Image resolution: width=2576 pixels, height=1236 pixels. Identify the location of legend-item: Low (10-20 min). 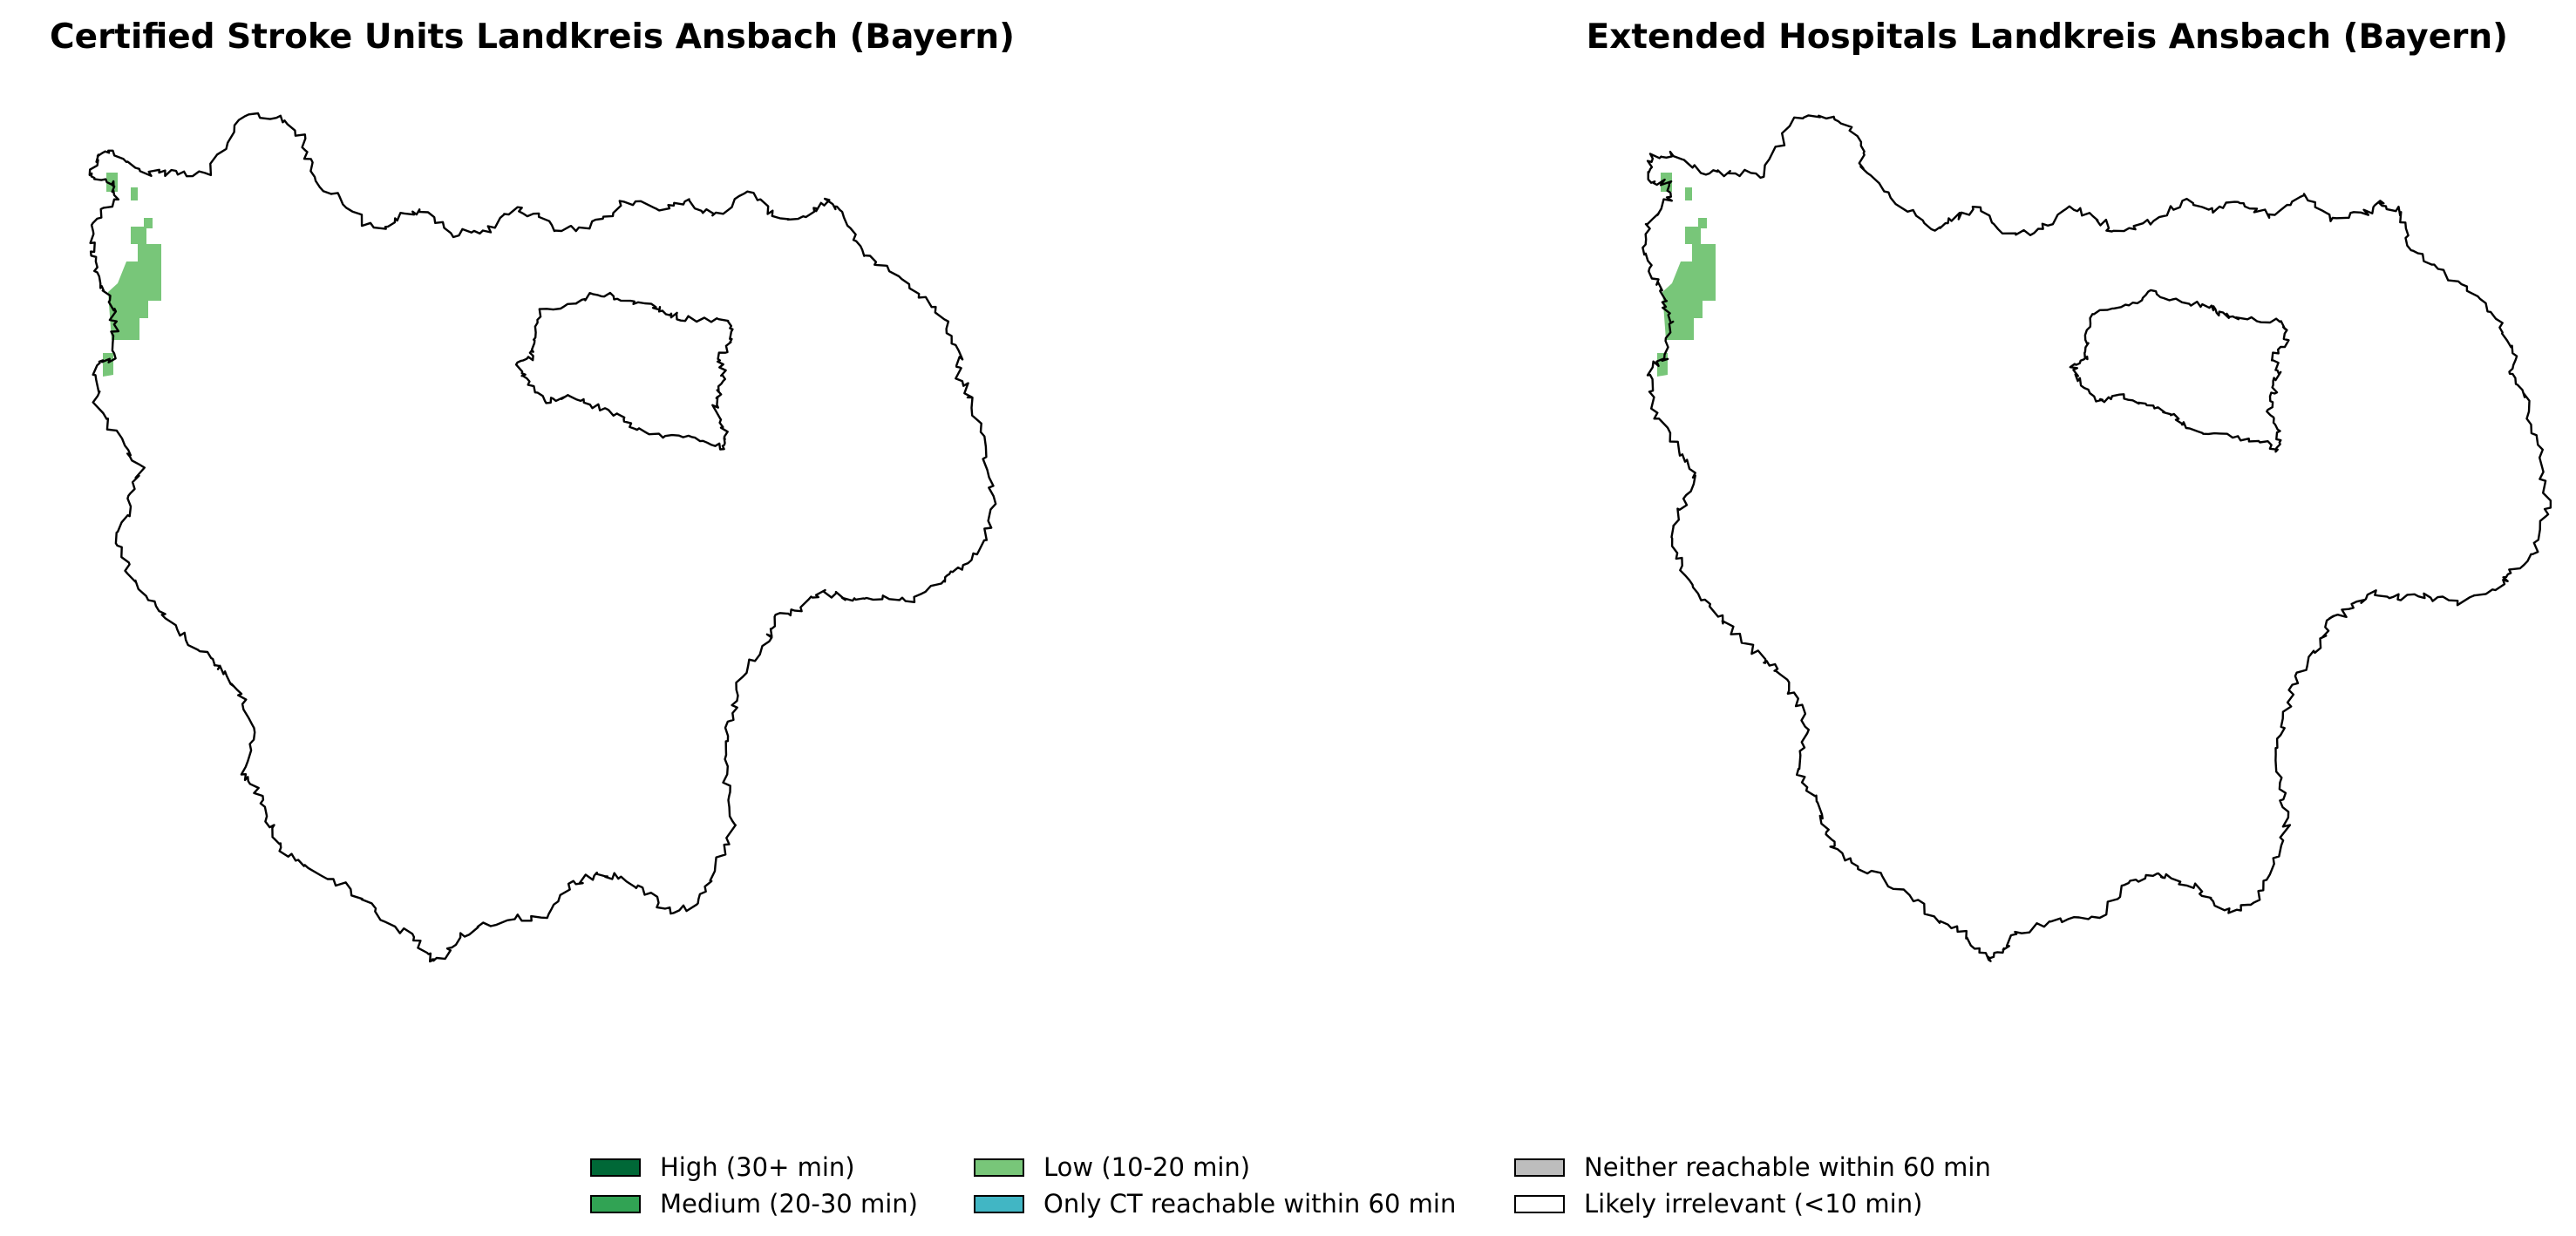
(1244, 1167).